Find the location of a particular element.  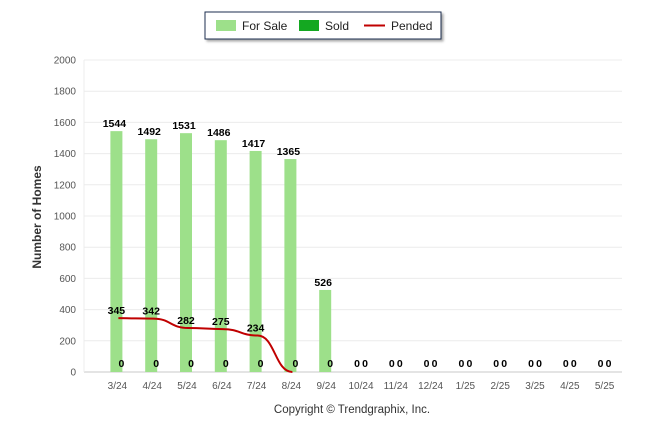

x-tick-label: 5/25 is located at coordinates (605, 386).